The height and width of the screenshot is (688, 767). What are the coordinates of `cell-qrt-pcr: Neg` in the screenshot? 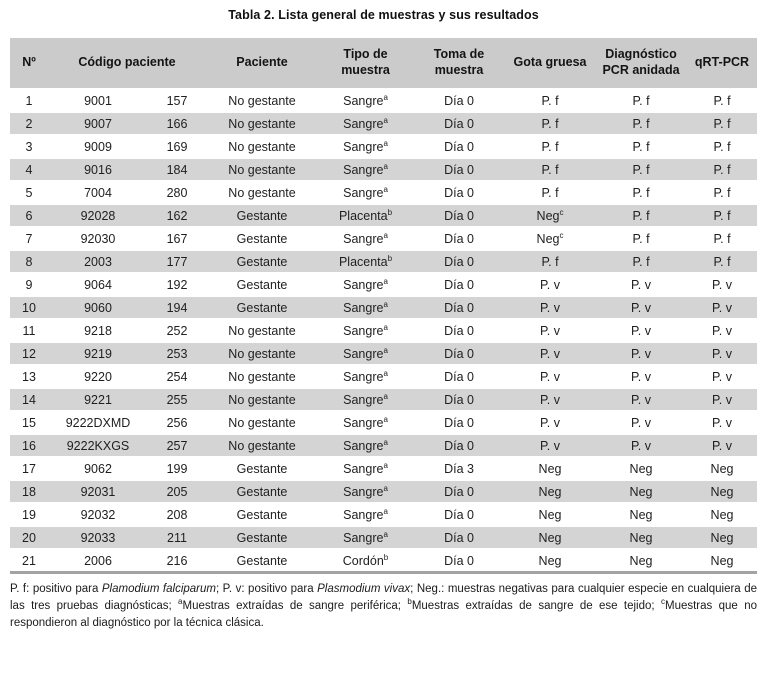 It's located at (722, 561).